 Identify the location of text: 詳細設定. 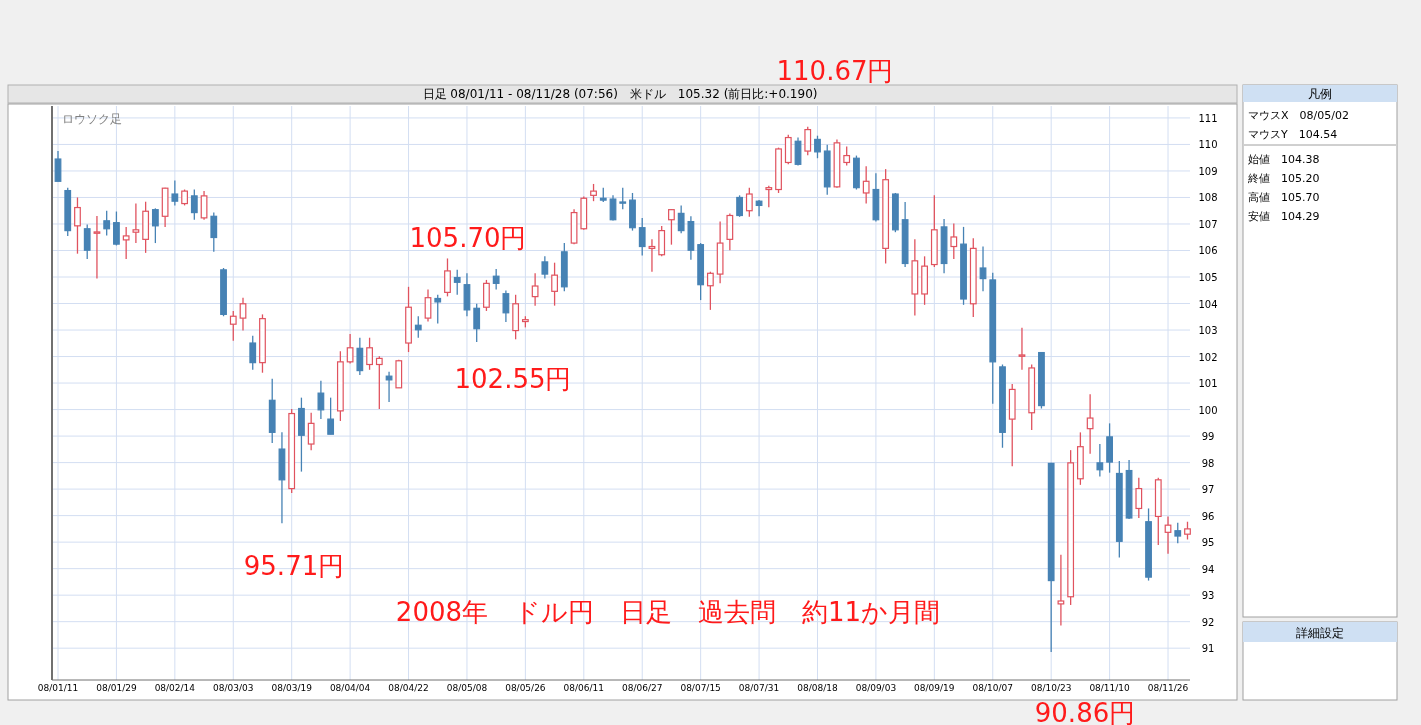
(1320, 633).